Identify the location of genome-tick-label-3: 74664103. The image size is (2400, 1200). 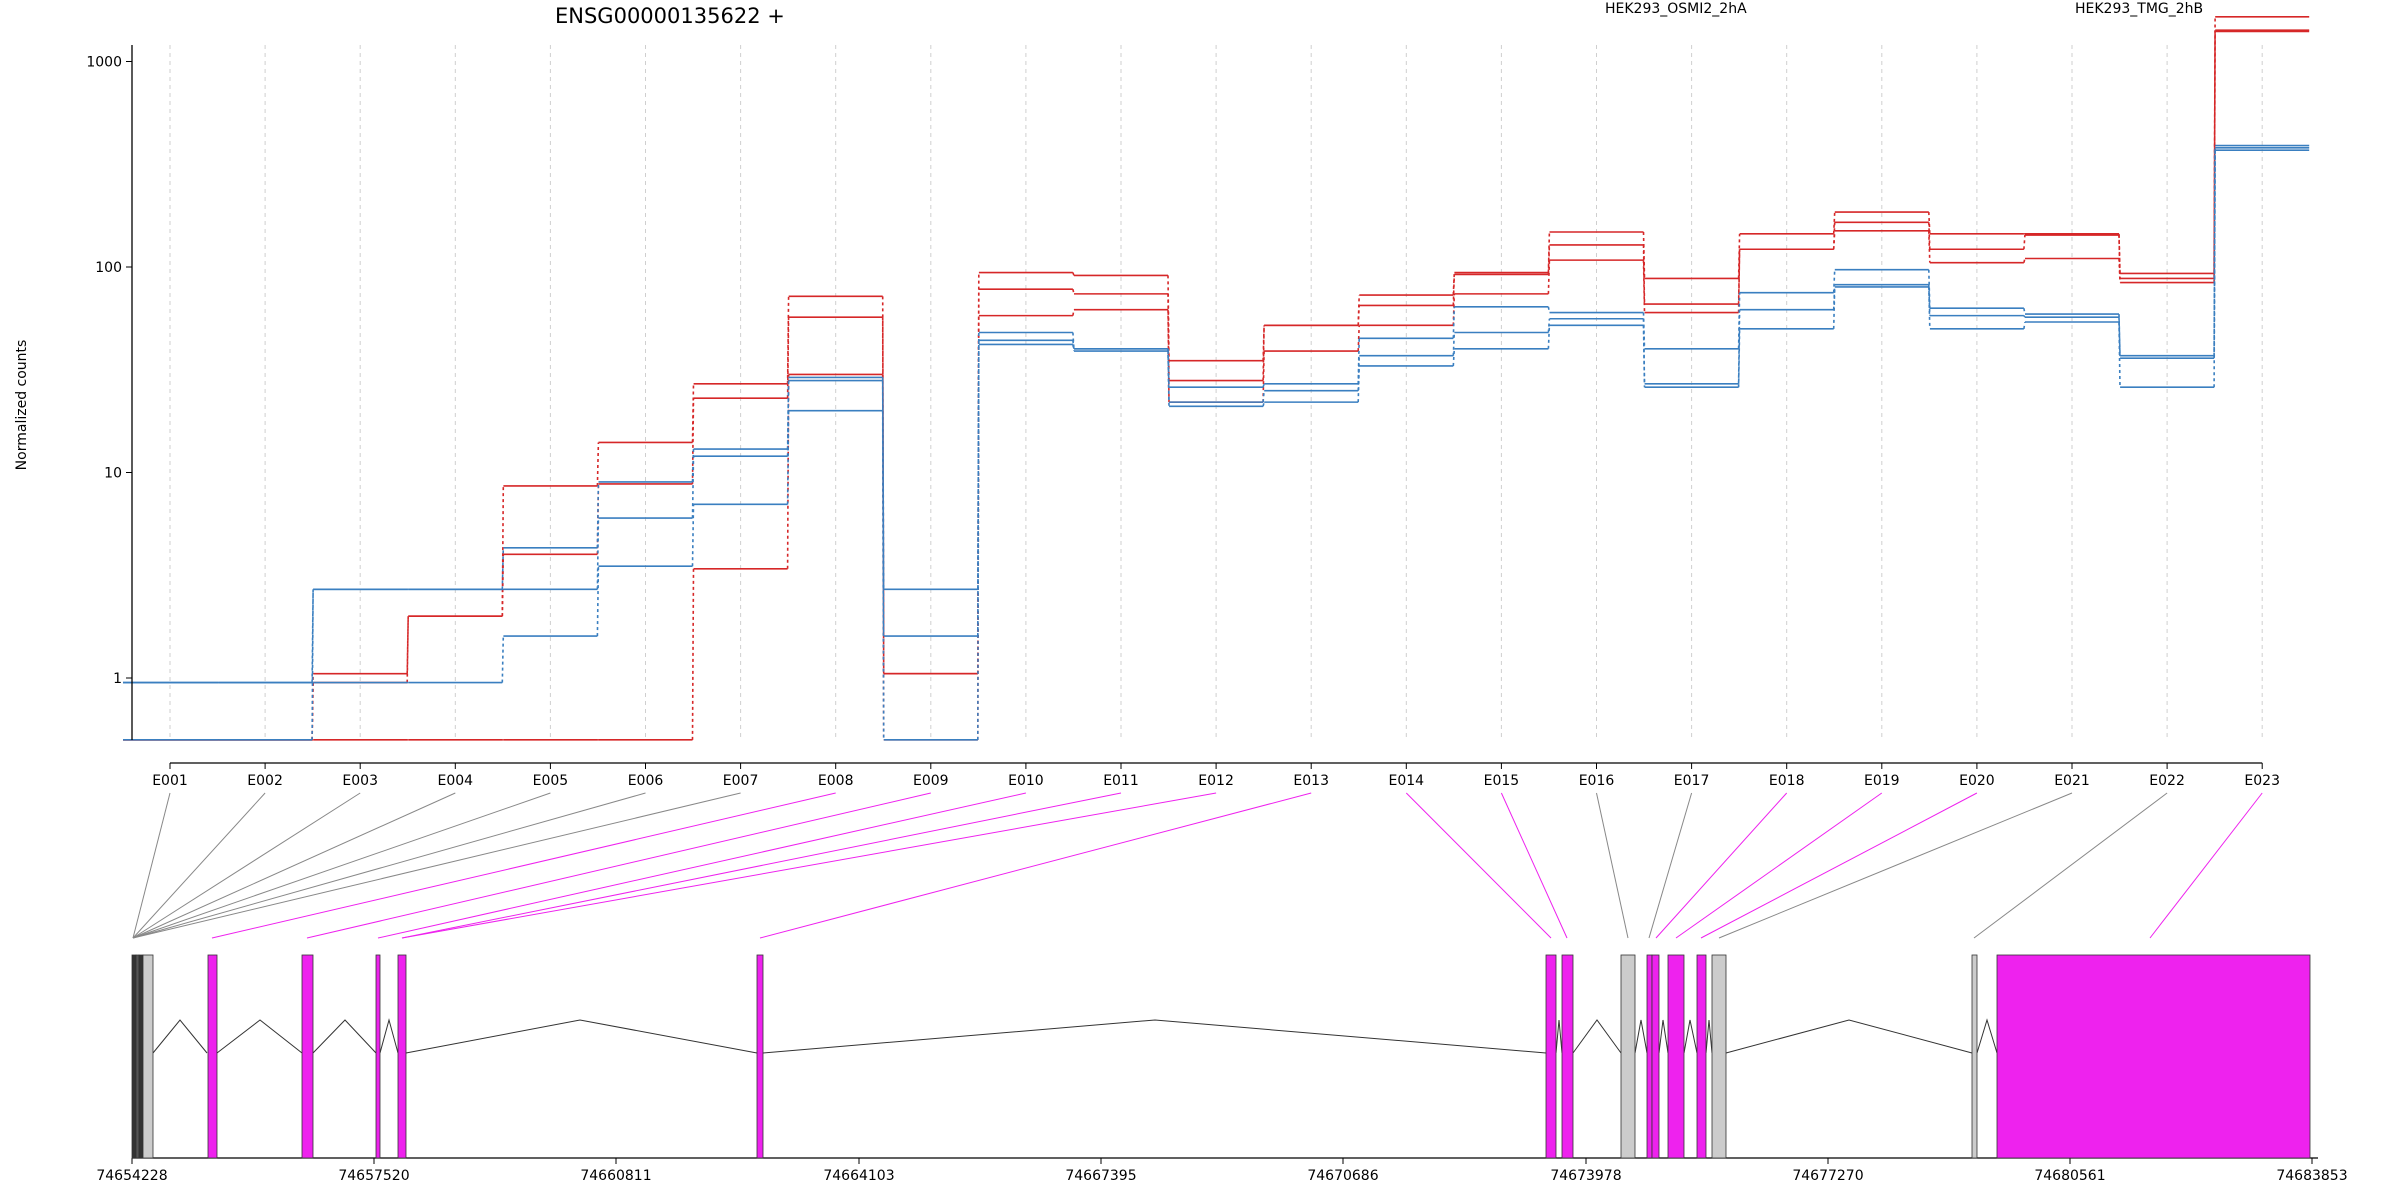
(858, 1176).